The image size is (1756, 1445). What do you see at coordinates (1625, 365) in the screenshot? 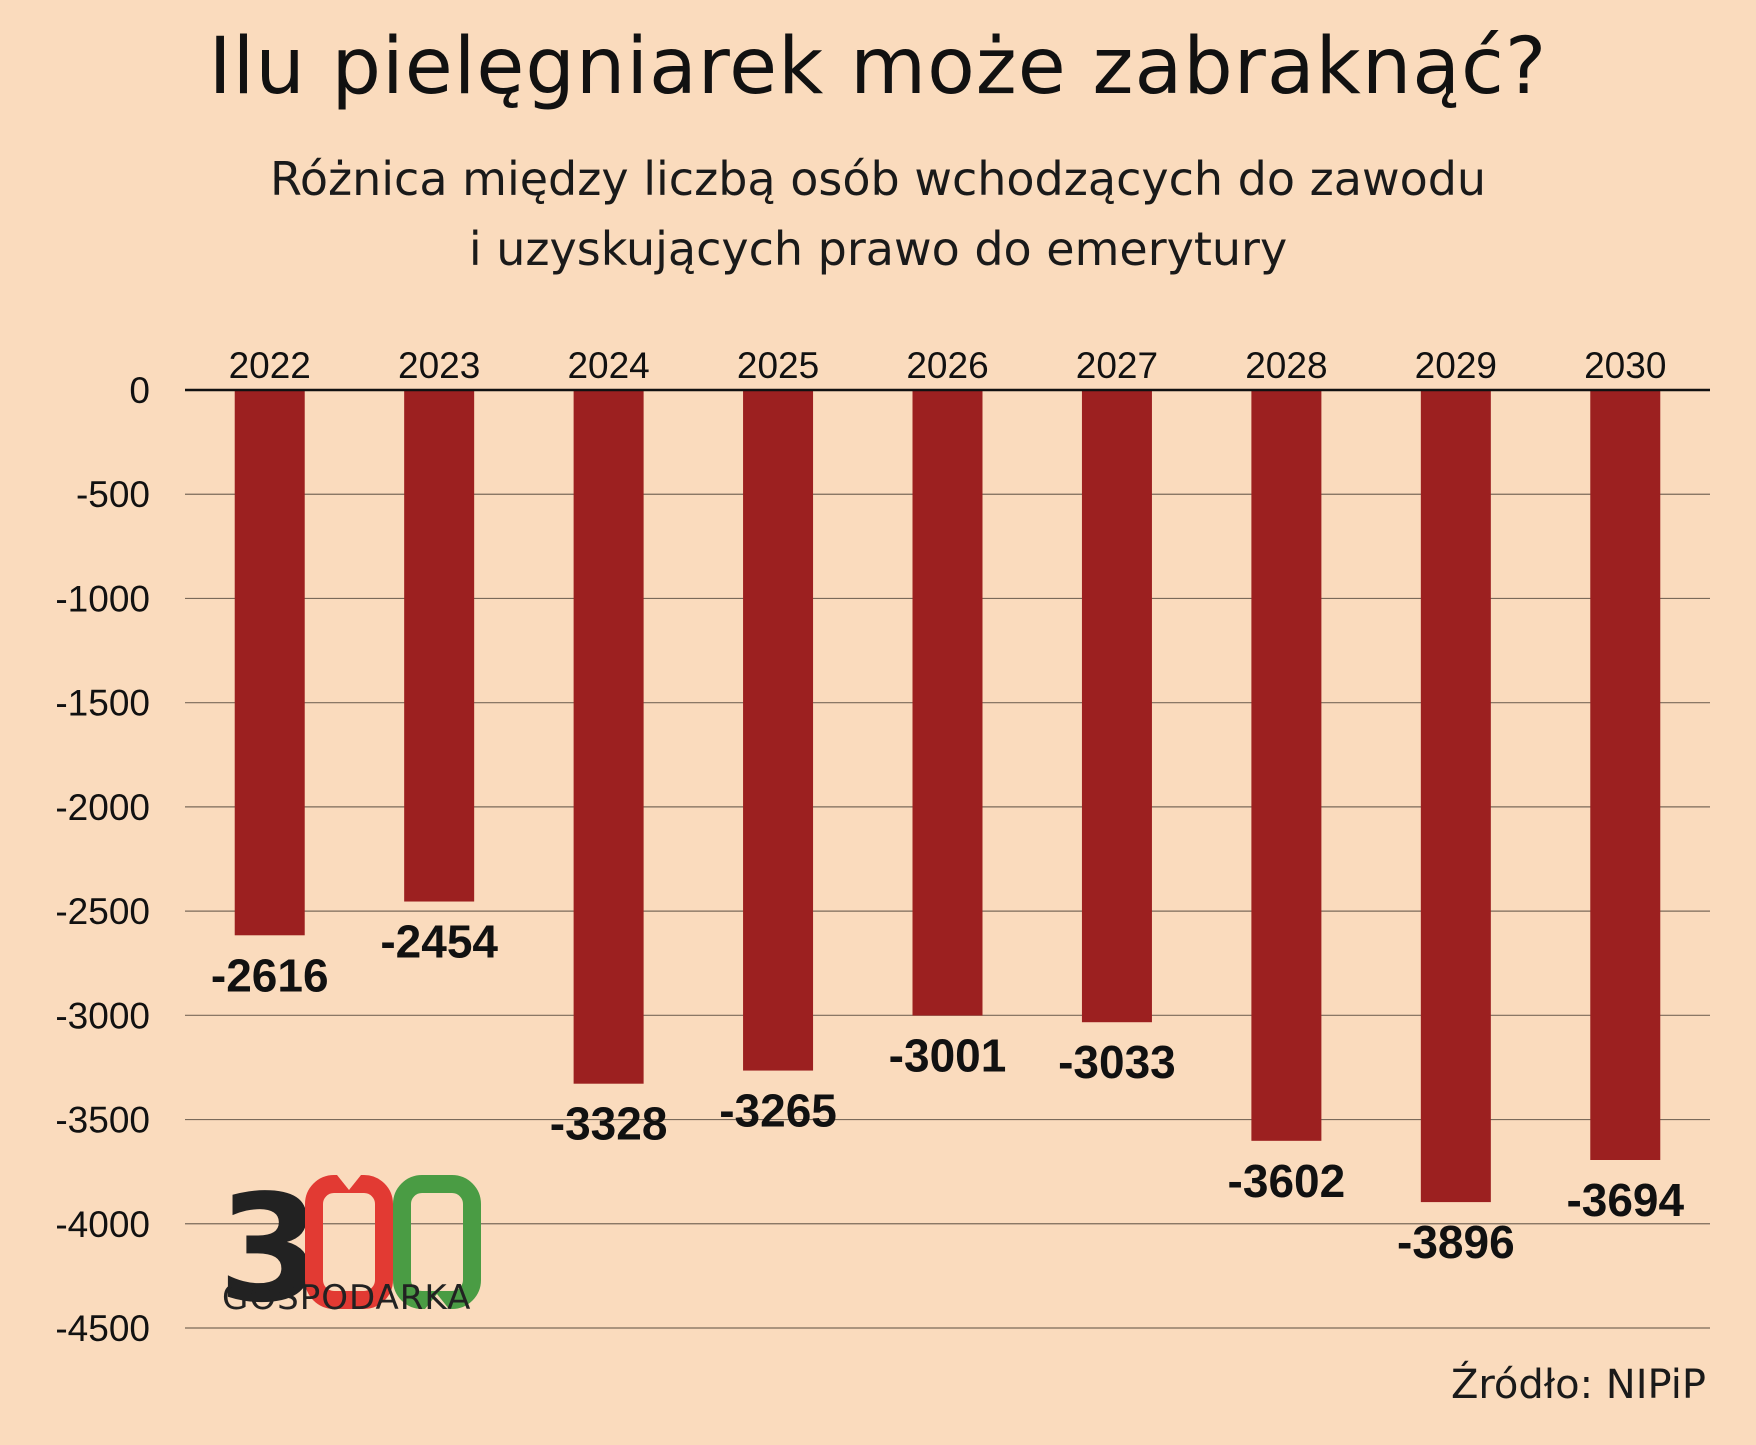
I see `x-category-label: 2030` at bounding box center [1625, 365].